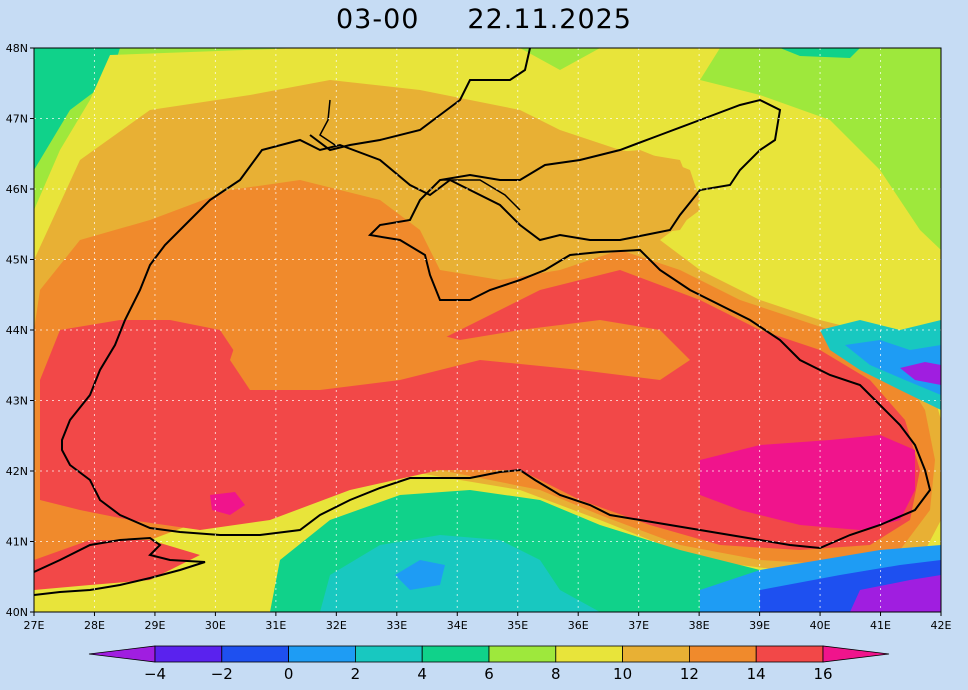 The height and width of the screenshot is (690, 968). What do you see at coordinates (17, 48) in the screenshot?
I see `lat-tick-label: 48N` at bounding box center [17, 48].